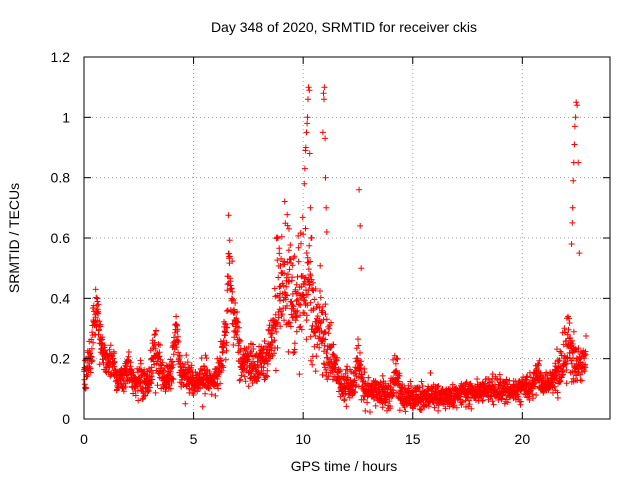 This screenshot has height=480, width=640. I want to click on y-tick-label: 0.2, so click(61, 359).